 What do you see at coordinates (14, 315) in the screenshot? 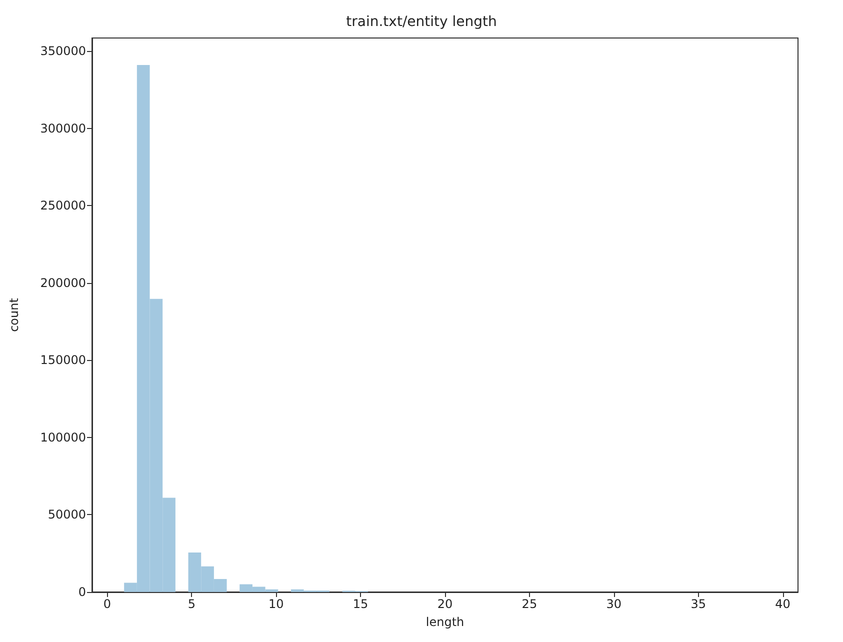
I see `y-axis-title: count` at bounding box center [14, 315].